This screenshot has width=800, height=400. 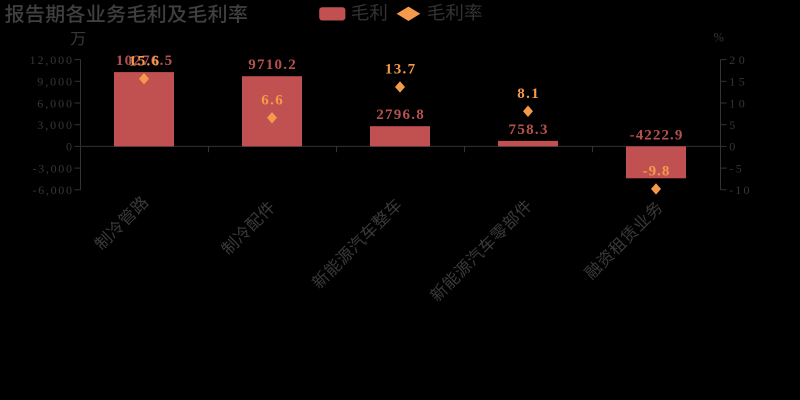 What do you see at coordinates (735, 168) in the screenshot?
I see `svg-text: -5` at bounding box center [735, 168].